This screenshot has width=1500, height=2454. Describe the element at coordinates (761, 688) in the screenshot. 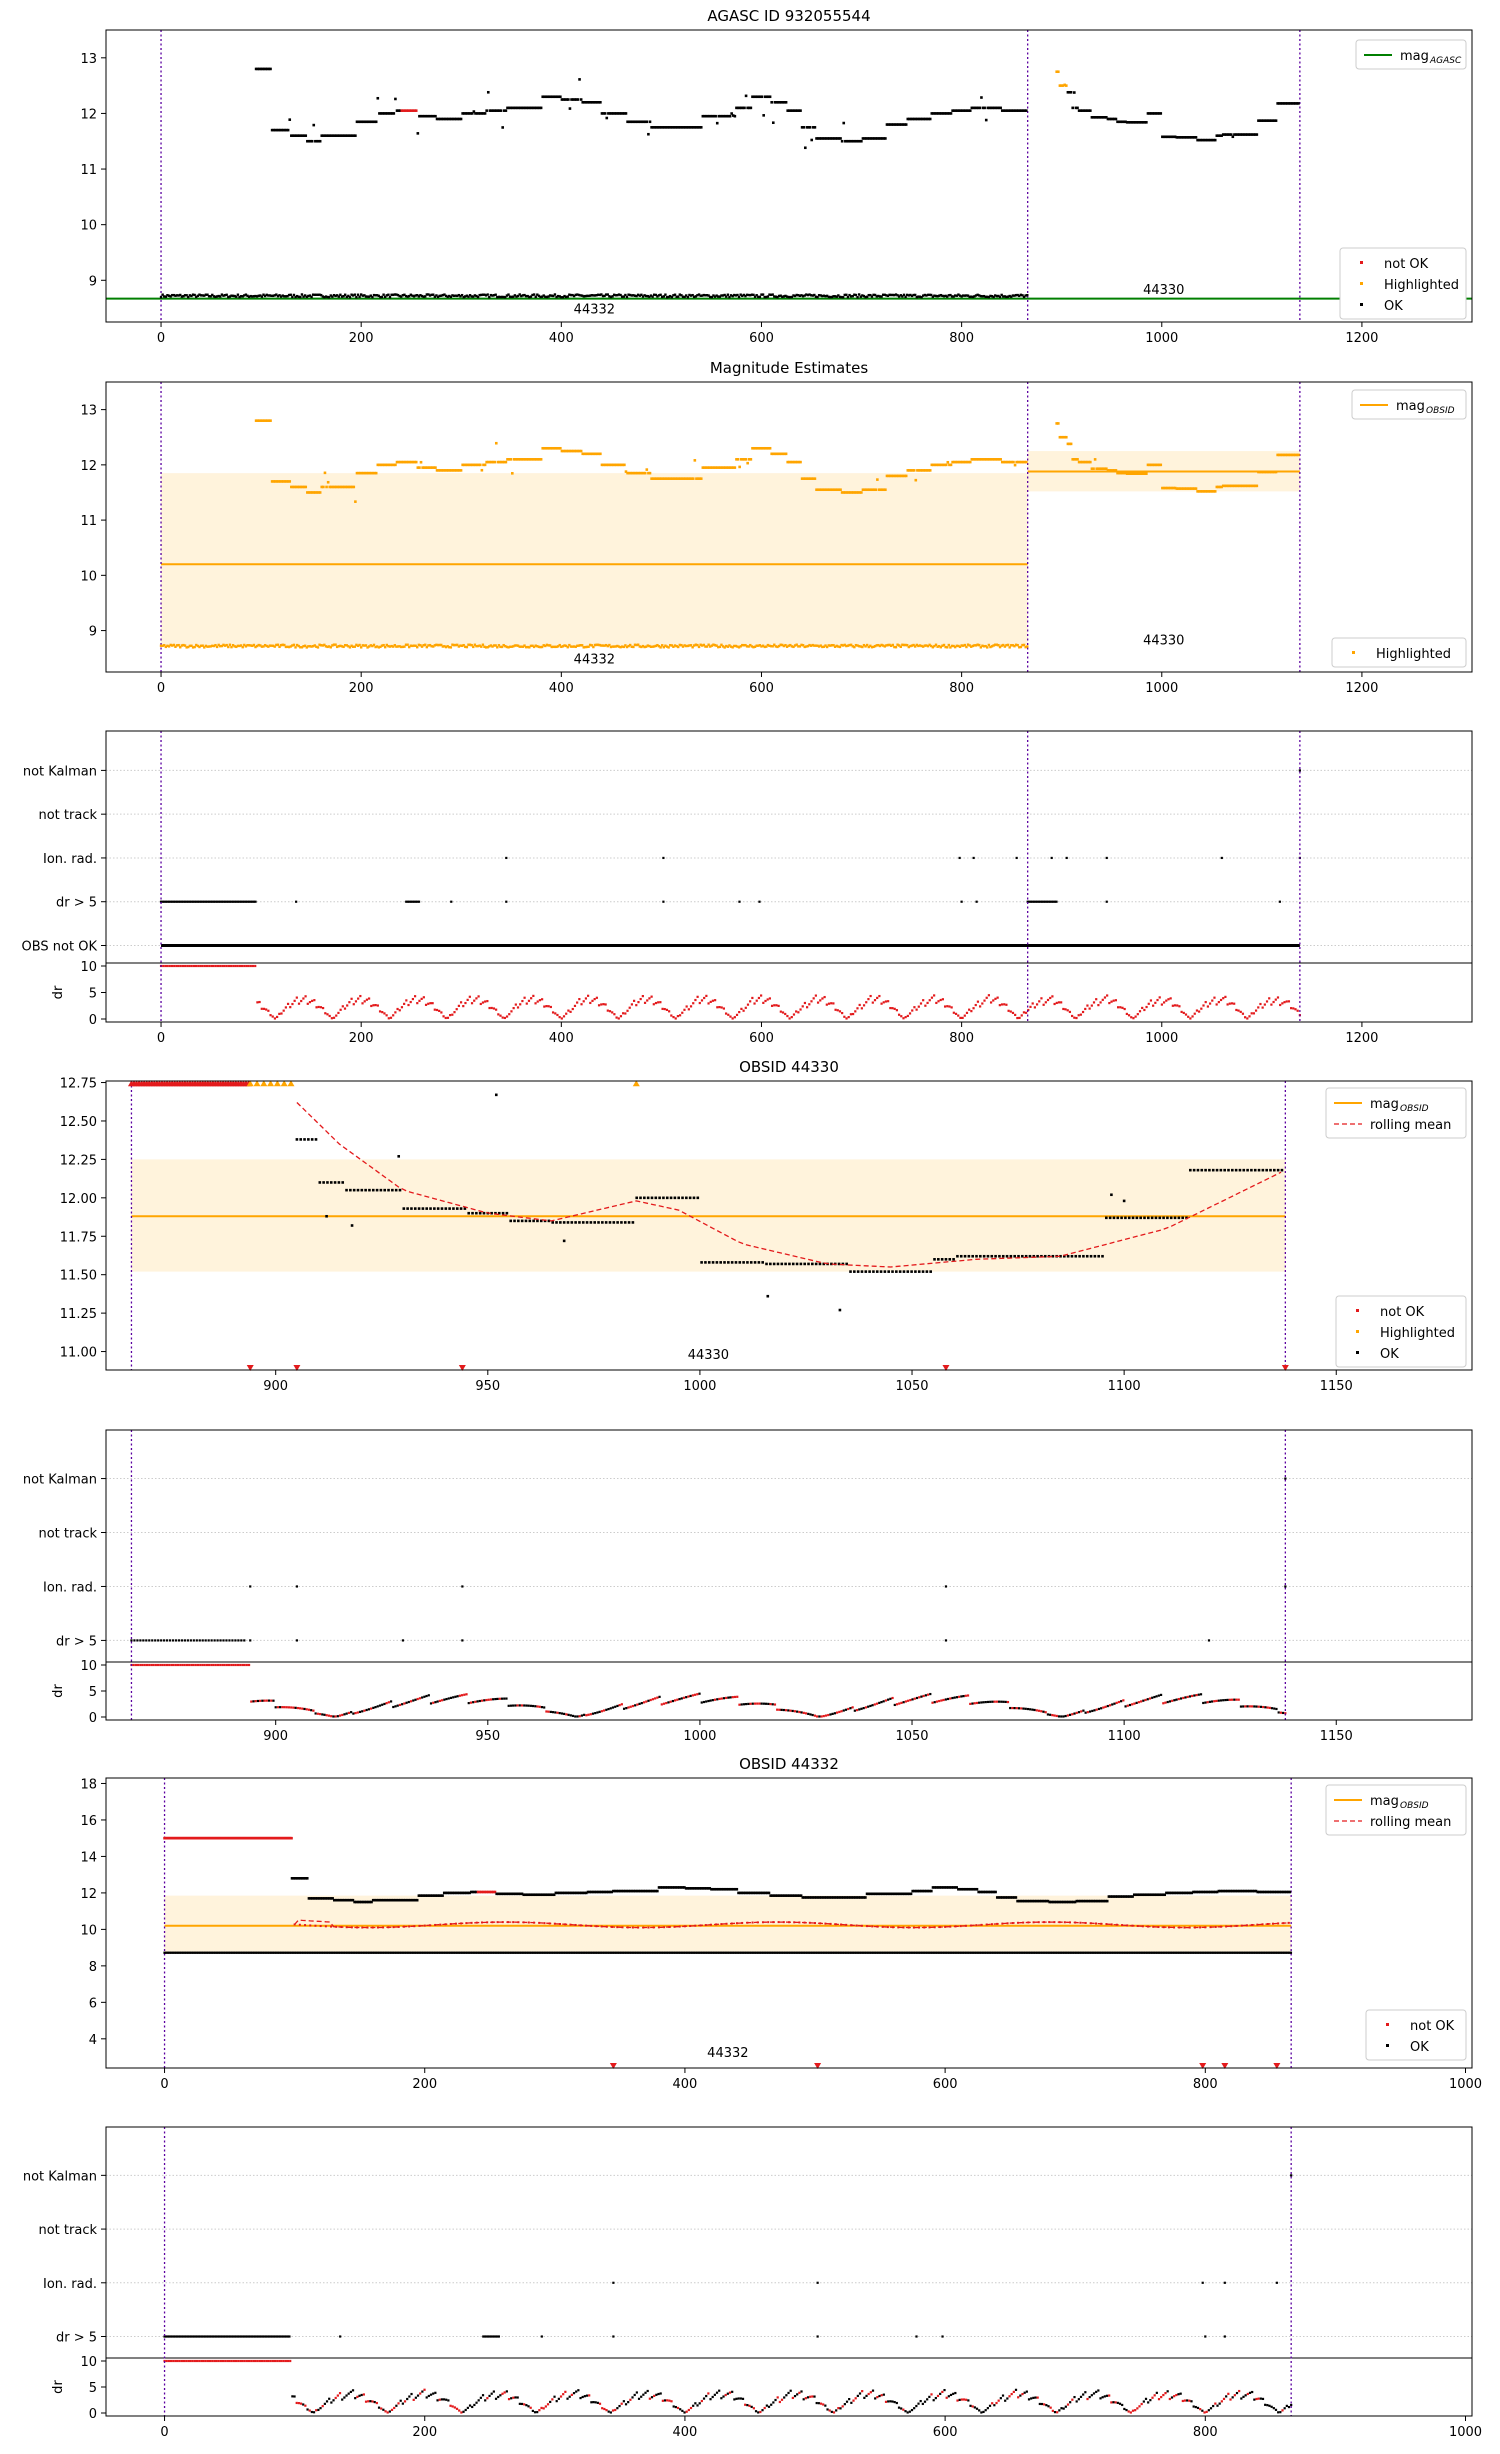

I see `x-tick-label: 600` at that location.